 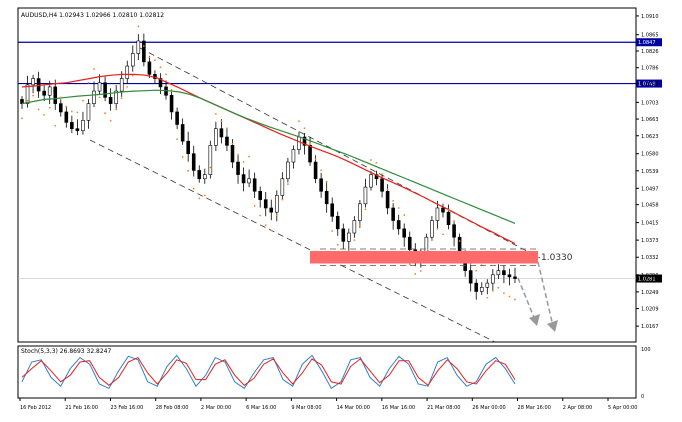 I want to click on y-tick-label: 1.0332, so click(x=650, y=258).